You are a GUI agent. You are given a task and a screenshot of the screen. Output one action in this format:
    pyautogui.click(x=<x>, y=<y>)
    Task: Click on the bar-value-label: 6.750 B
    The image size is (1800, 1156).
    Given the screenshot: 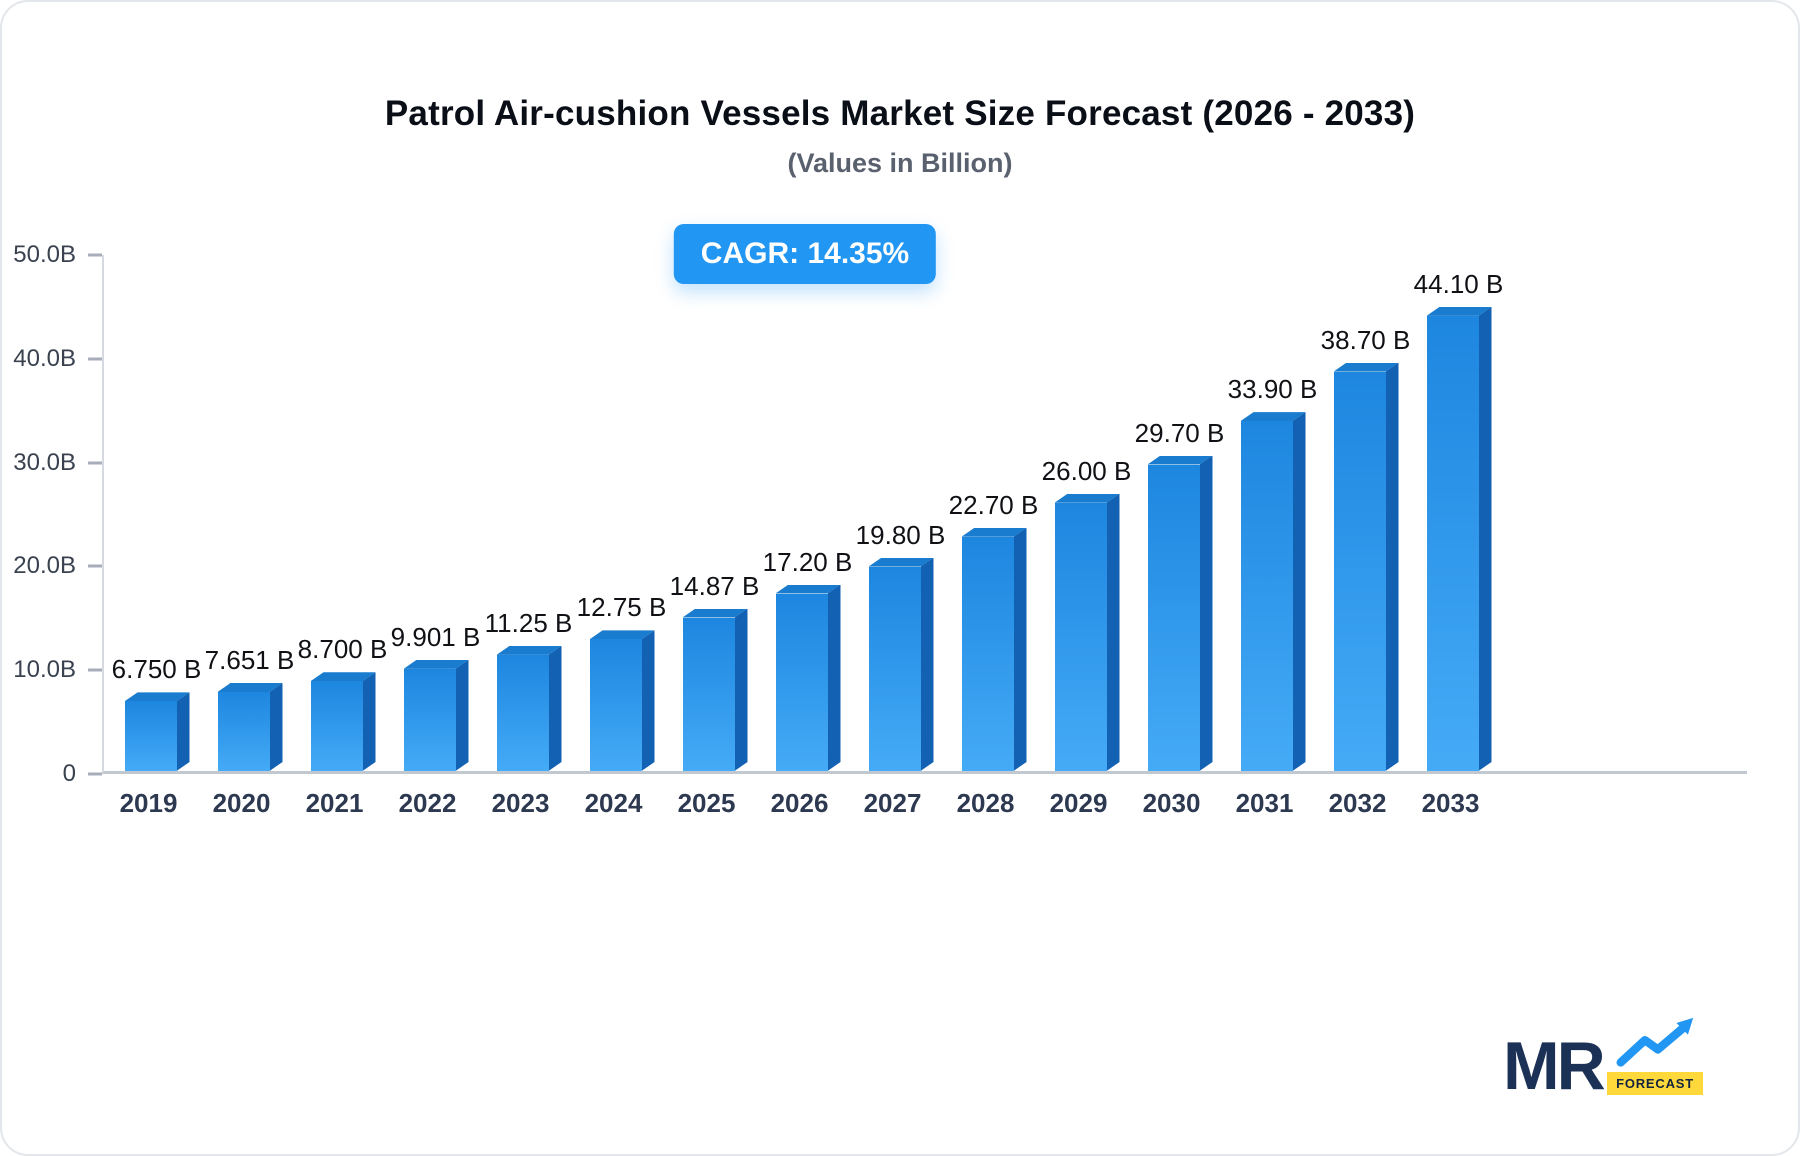 What is the action you would take?
    pyautogui.click(x=156, y=669)
    